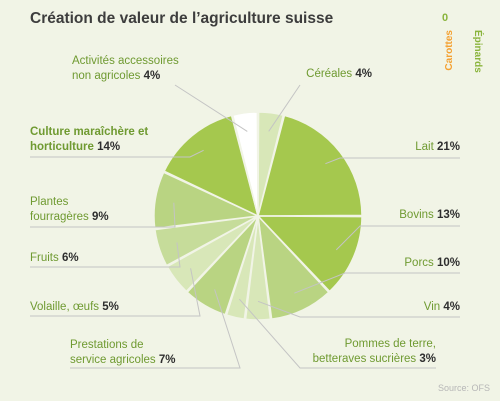  I want to click on leader-line-volaille, so click(115, 292).